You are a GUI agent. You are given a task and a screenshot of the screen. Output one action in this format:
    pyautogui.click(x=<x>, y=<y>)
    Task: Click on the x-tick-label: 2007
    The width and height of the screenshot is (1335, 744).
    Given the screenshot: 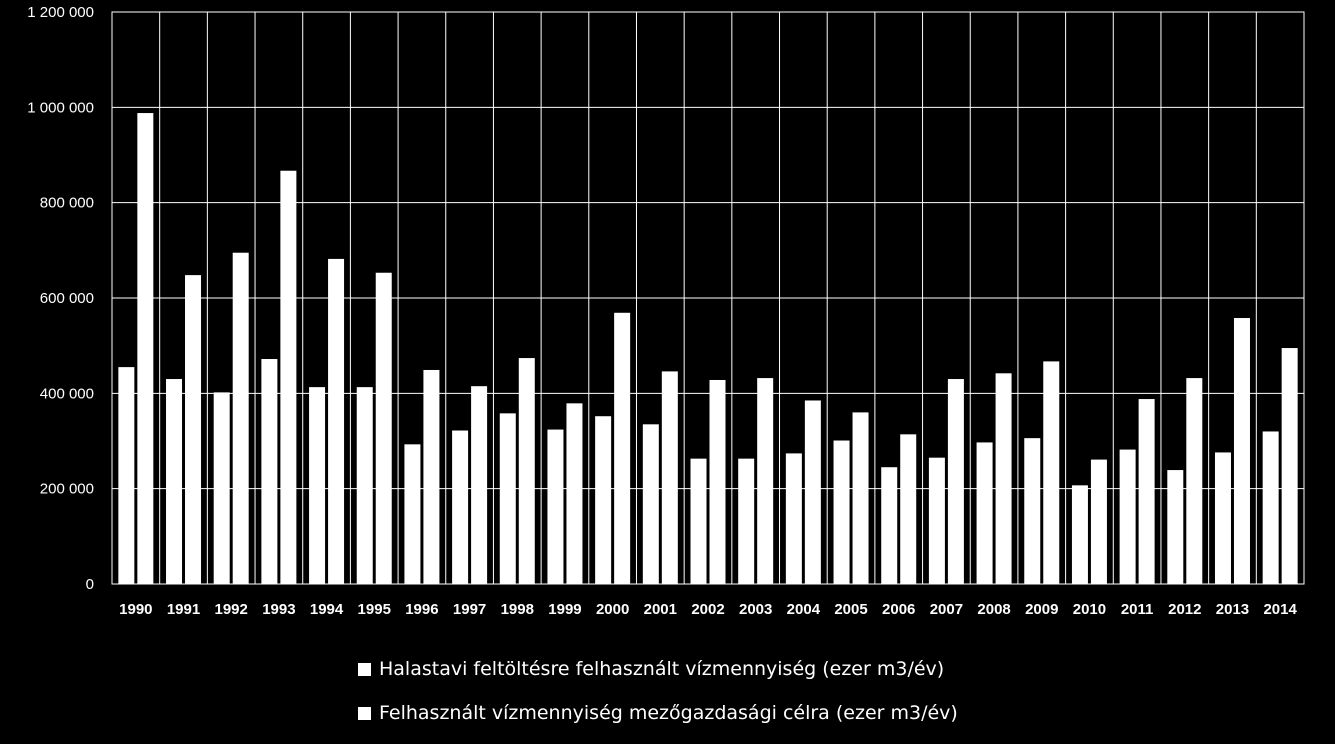 What is the action you would take?
    pyautogui.click(x=946, y=609)
    